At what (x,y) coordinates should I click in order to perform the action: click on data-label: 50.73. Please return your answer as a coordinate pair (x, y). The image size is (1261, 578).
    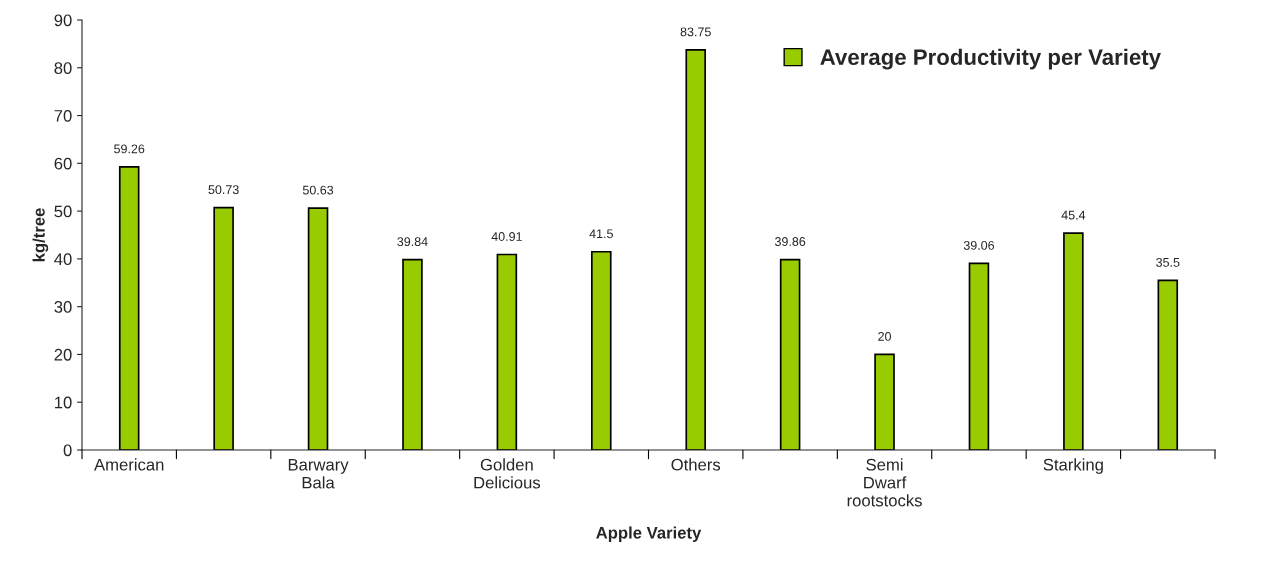
    Looking at the image, I should click on (223, 190).